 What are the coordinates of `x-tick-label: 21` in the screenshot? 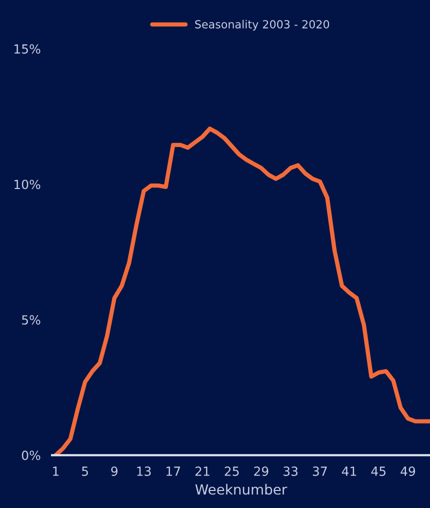 It's located at (202, 471).